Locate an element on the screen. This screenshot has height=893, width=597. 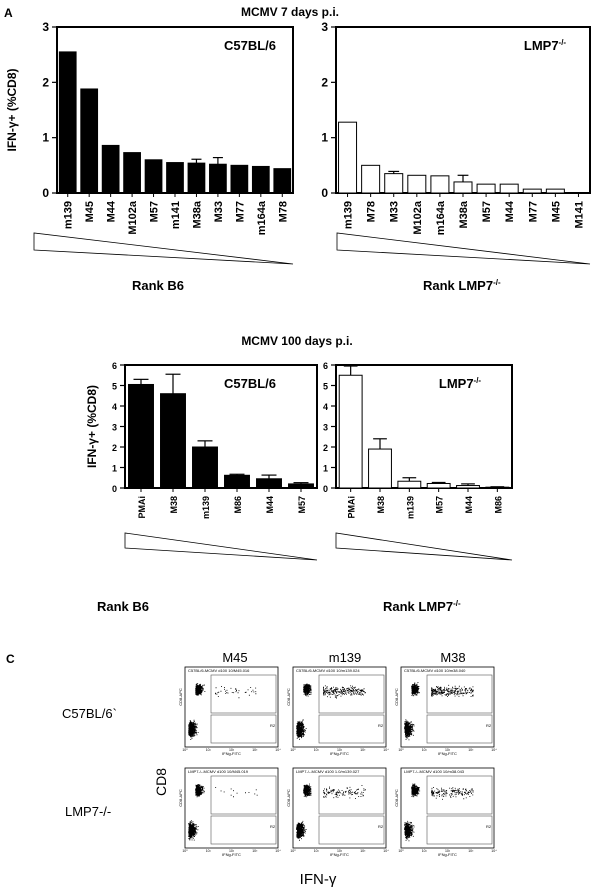
rank-triangle-mid-right is located at coordinates (424, 546).